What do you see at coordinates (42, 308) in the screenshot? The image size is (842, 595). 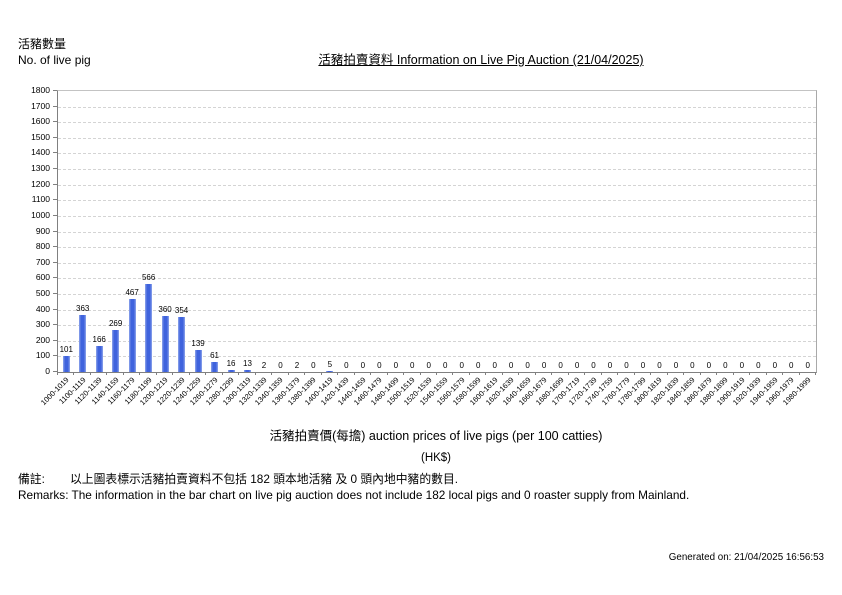 I see `y-tick-label: 400` at bounding box center [42, 308].